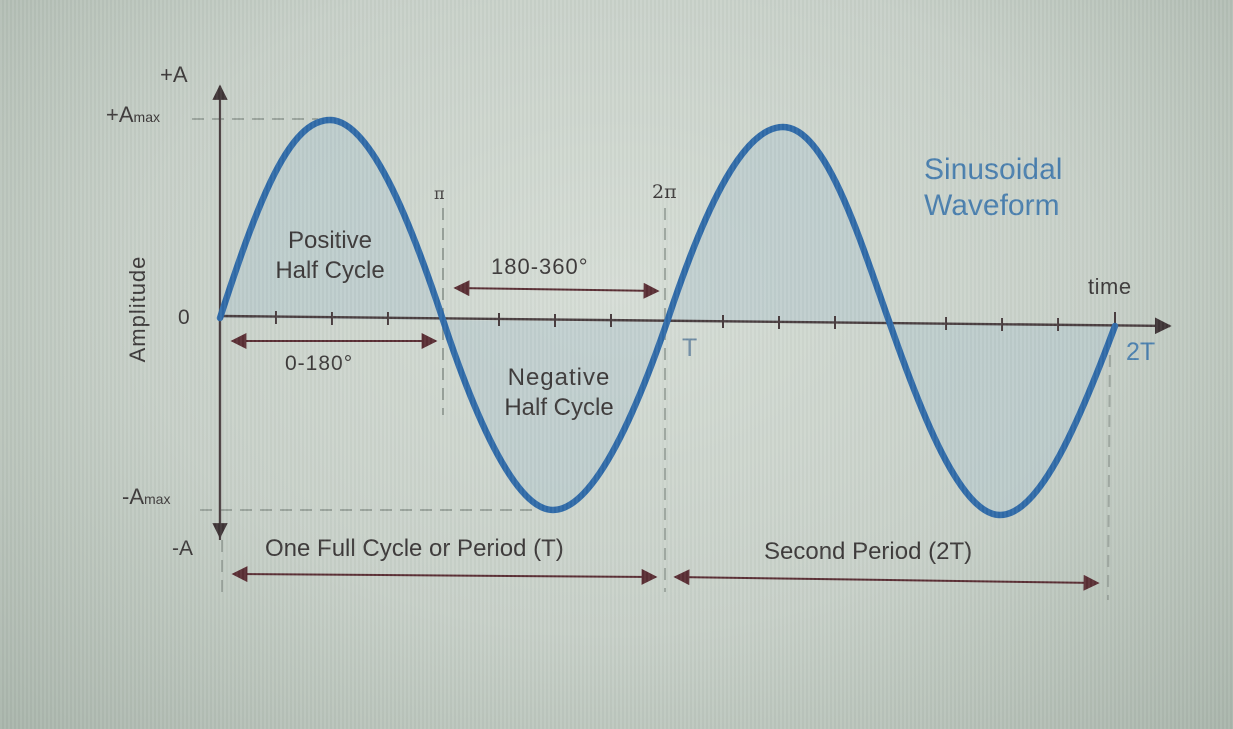  Describe the element at coordinates (695, 324) in the screenshot. I see `time-axis` at that location.